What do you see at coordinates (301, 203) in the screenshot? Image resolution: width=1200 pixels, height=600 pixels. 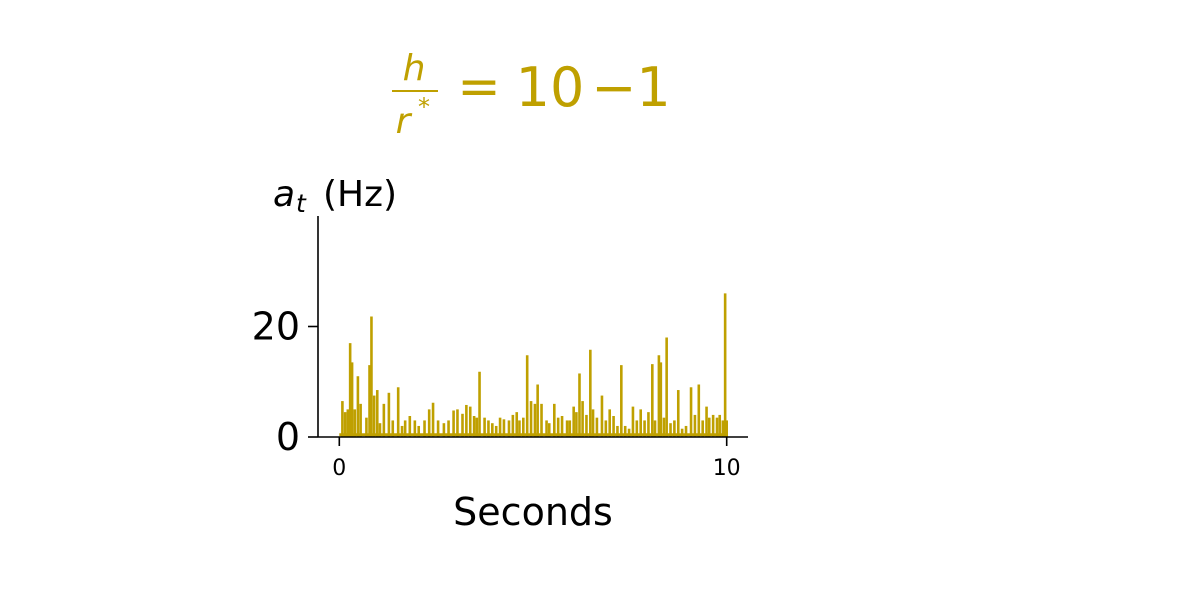 I see `y-axis-label-subscript: t` at bounding box center [301, 203].